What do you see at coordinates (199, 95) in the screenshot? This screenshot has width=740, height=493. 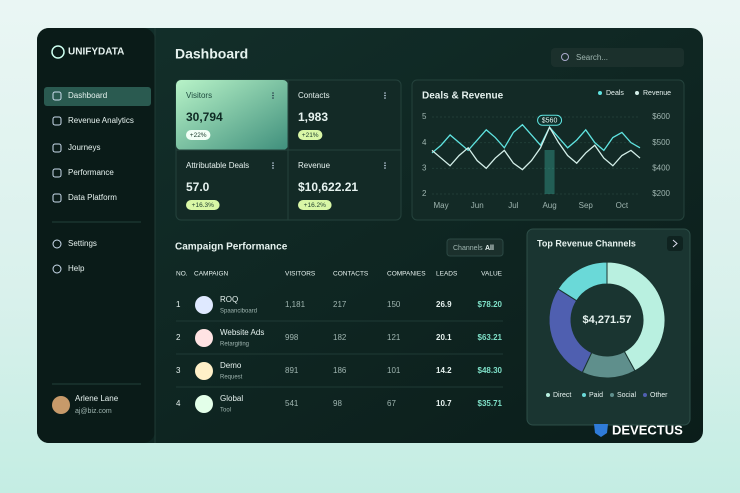 I see `kpi-label: Visitors` at bounding box center [199, 95].